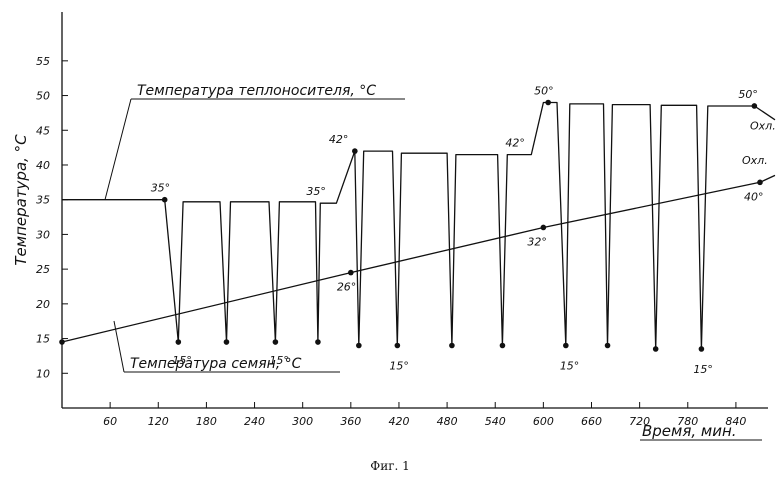  What do you see at coordinates (43, 200) in the screenshot?
I see `y-tick-label: 35` at bounding box center [43, 200].